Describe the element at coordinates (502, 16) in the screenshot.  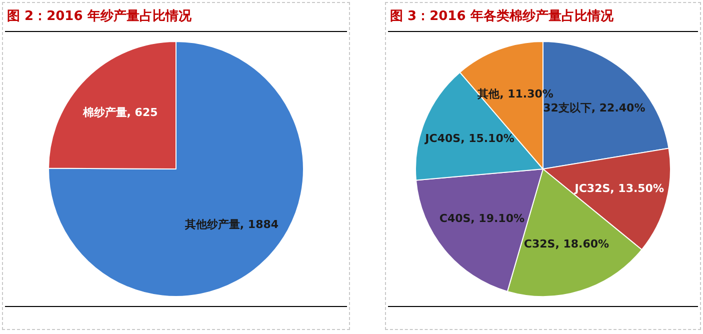
I see `chart-title: 图 3：2016 年各类棉纱产量占比情况` at that location.